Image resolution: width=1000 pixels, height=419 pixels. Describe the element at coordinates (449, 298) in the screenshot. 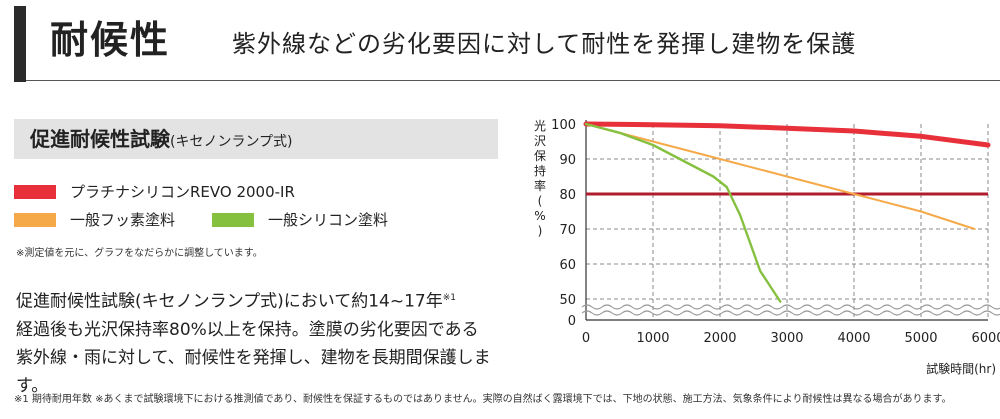

I see `footnote-mark: ※1` at that location.